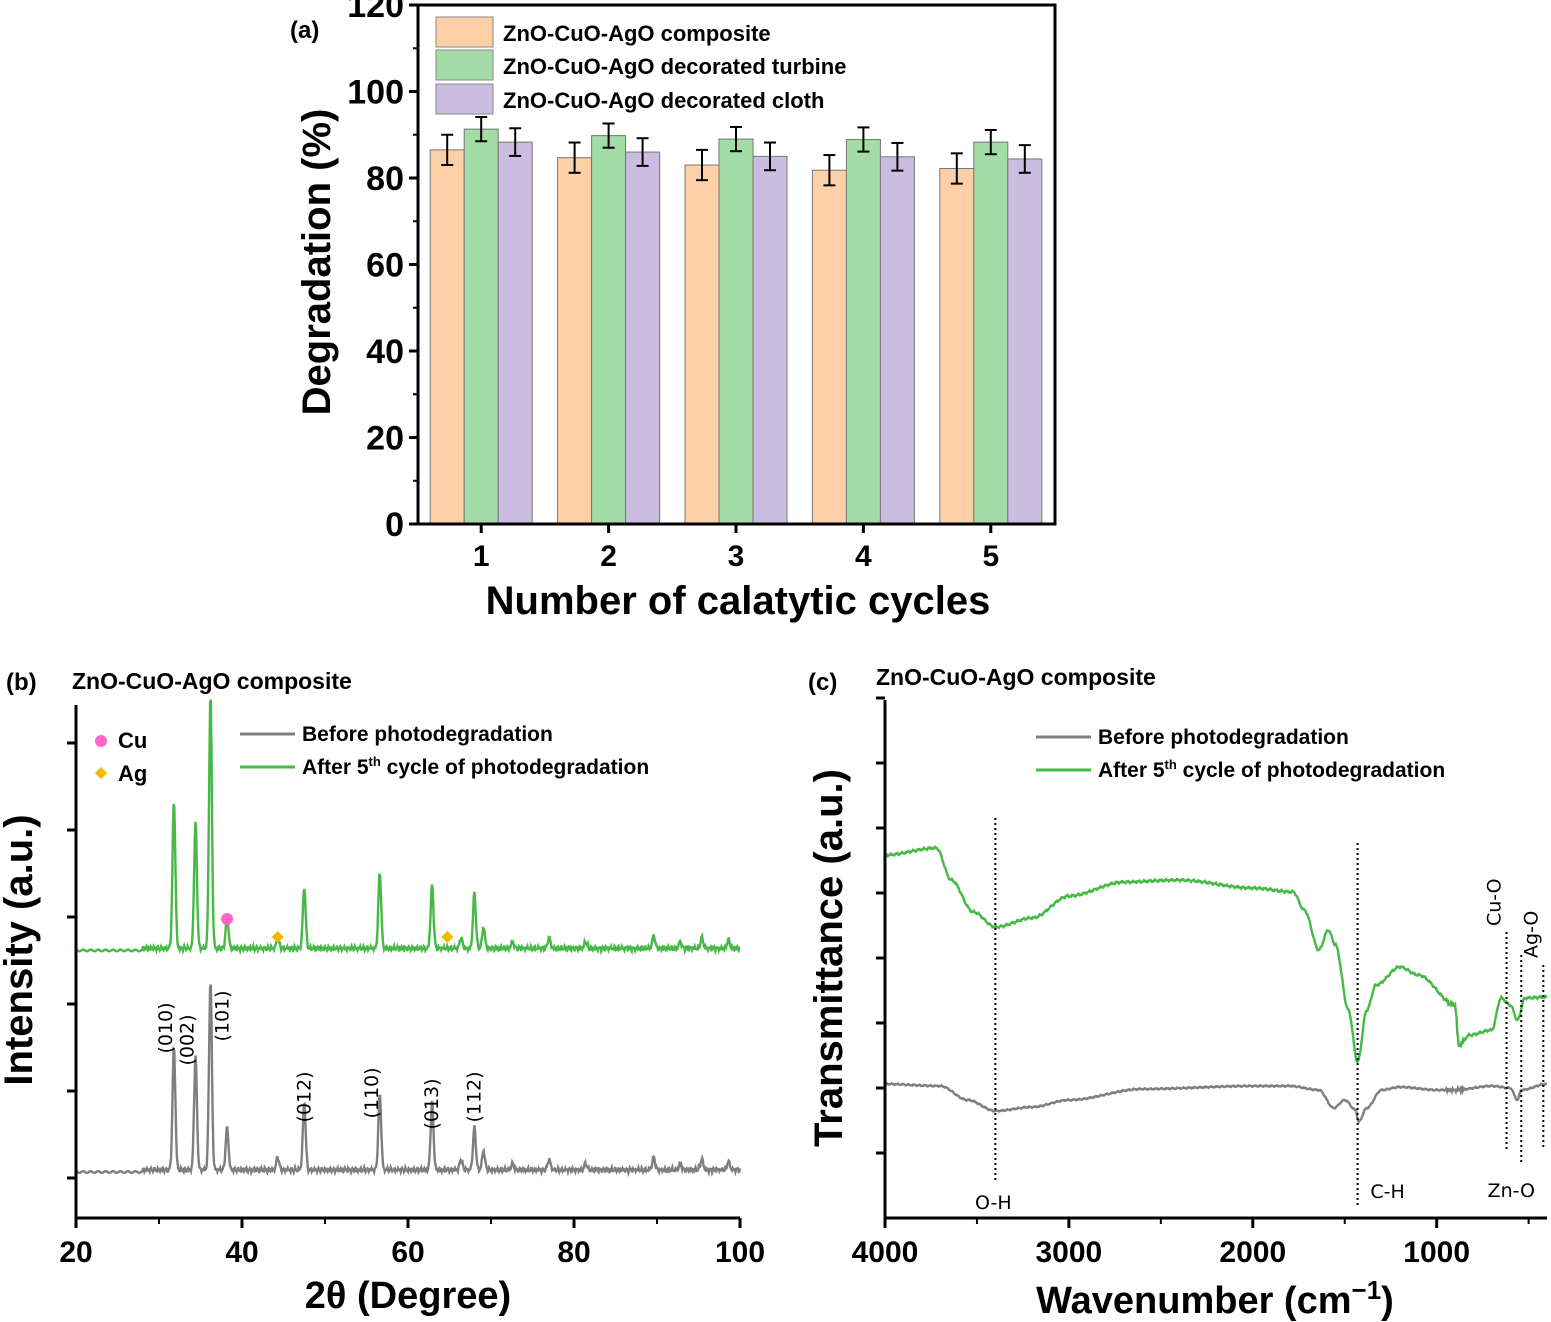 This screenshot has width=1551, height=1322. Describe the element at coordinates (132, 740) in the screenshot. I see `cu-marker-label: Cu` at that location.